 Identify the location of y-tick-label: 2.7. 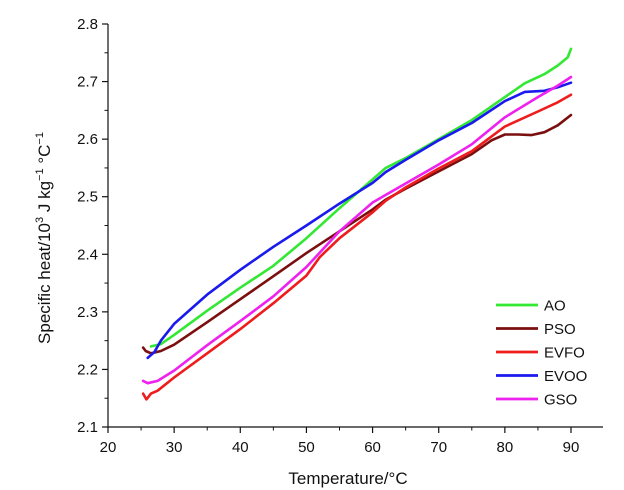
(87, 82).